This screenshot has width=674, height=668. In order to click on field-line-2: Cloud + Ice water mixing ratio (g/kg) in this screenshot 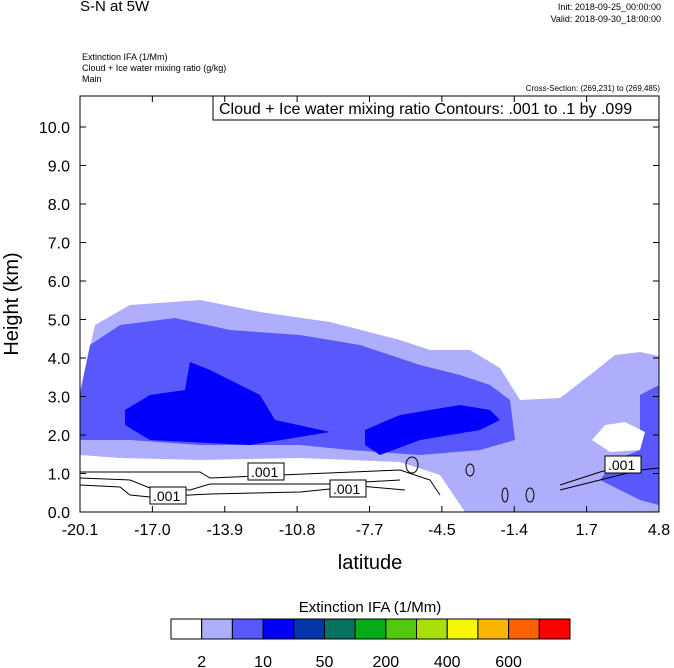, I will do `click(154, 68)`.